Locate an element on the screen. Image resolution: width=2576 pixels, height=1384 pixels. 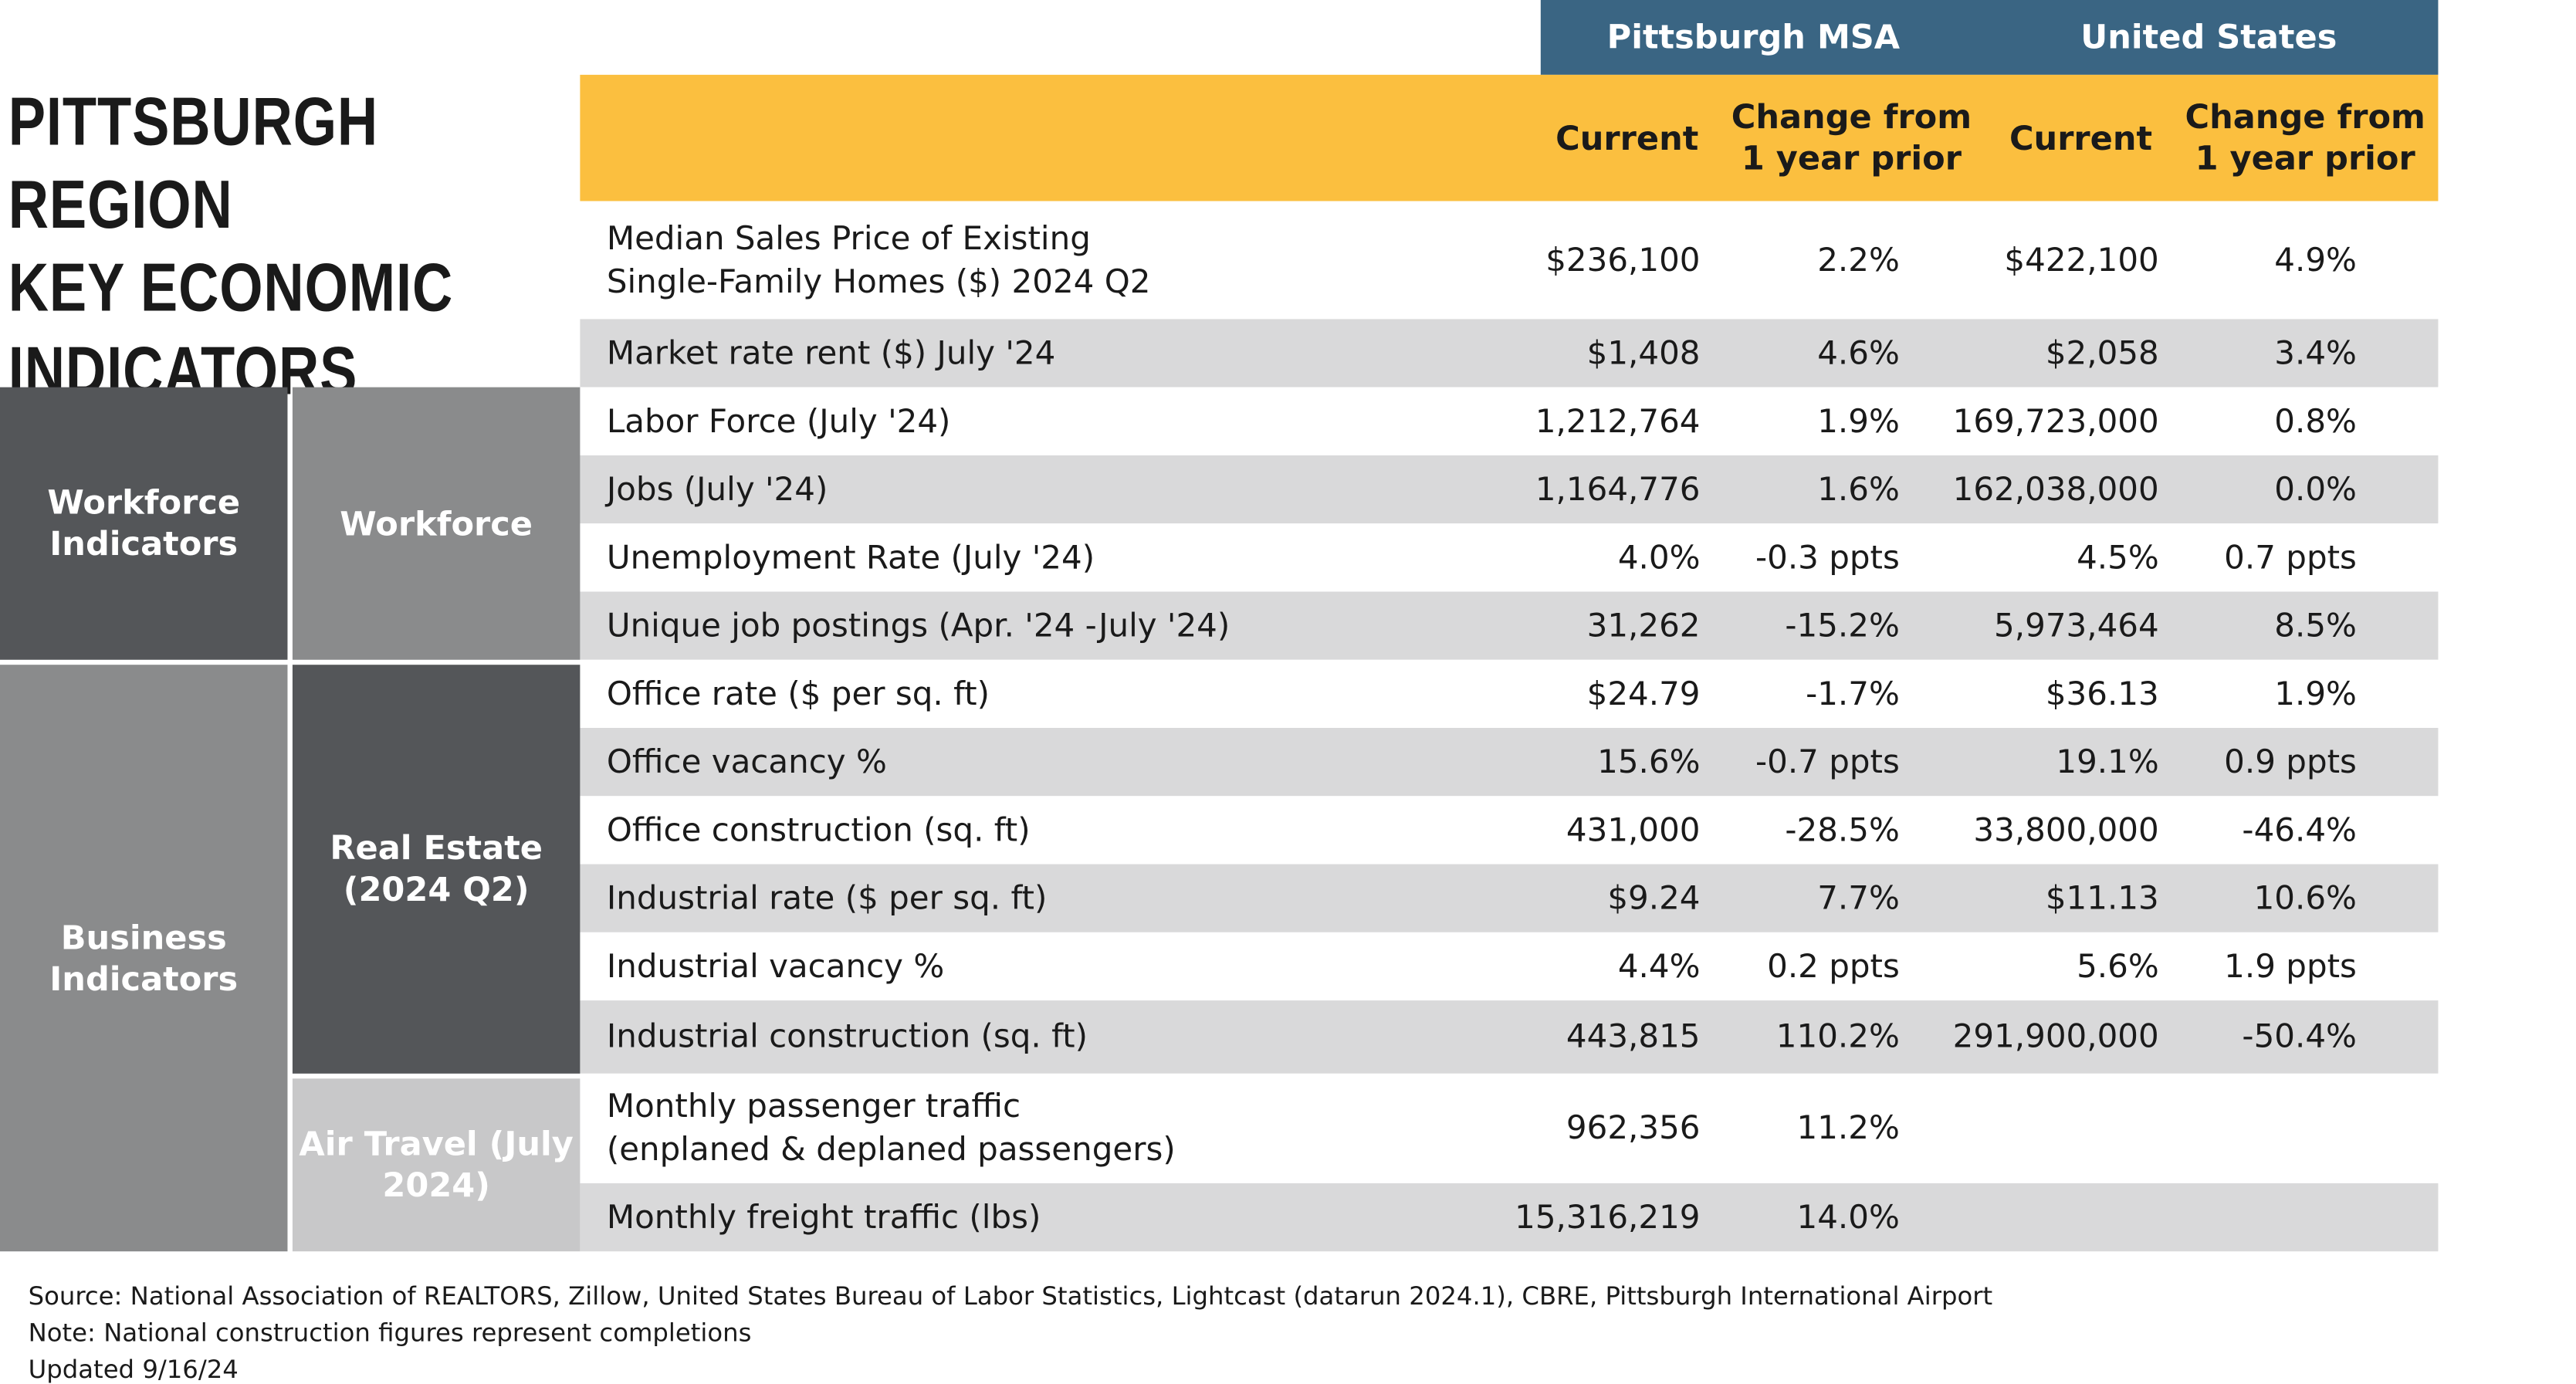
cell-value: 7.7% is located at coordinates (1859, 897).